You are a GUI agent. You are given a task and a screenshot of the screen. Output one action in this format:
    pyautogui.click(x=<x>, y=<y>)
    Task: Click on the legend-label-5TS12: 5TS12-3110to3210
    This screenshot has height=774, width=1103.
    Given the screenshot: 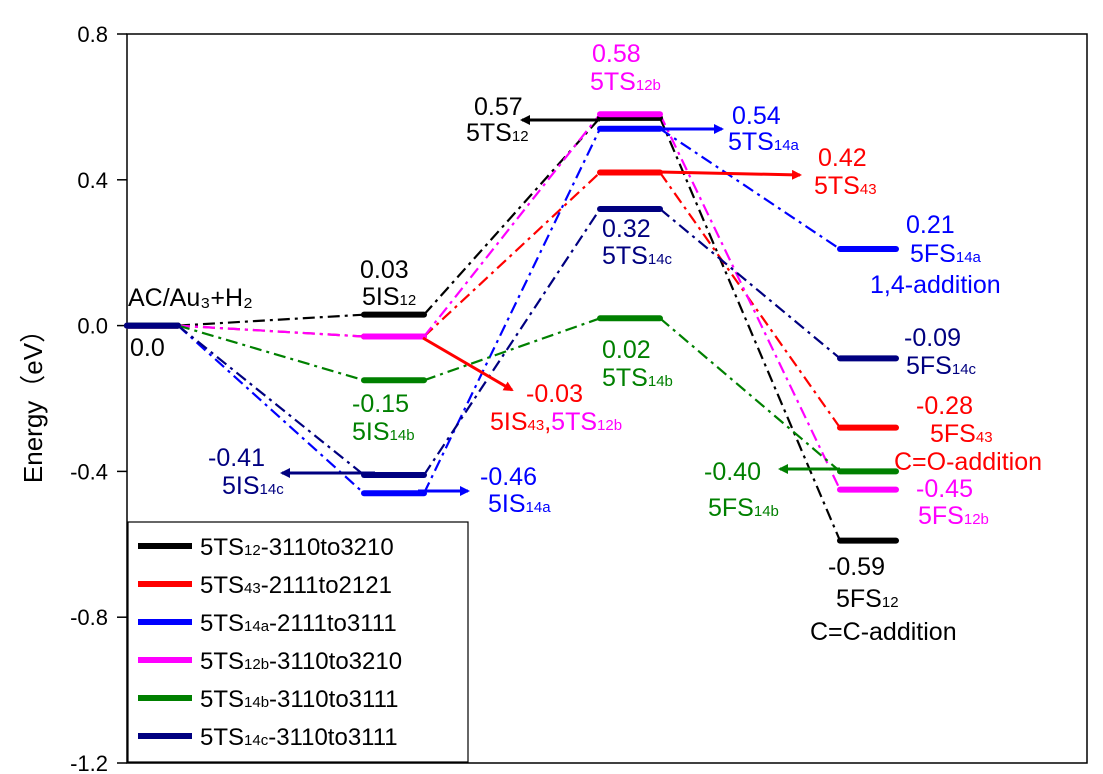 What is the action you would take?
    pyautogui.click(x=297, y=547)
    